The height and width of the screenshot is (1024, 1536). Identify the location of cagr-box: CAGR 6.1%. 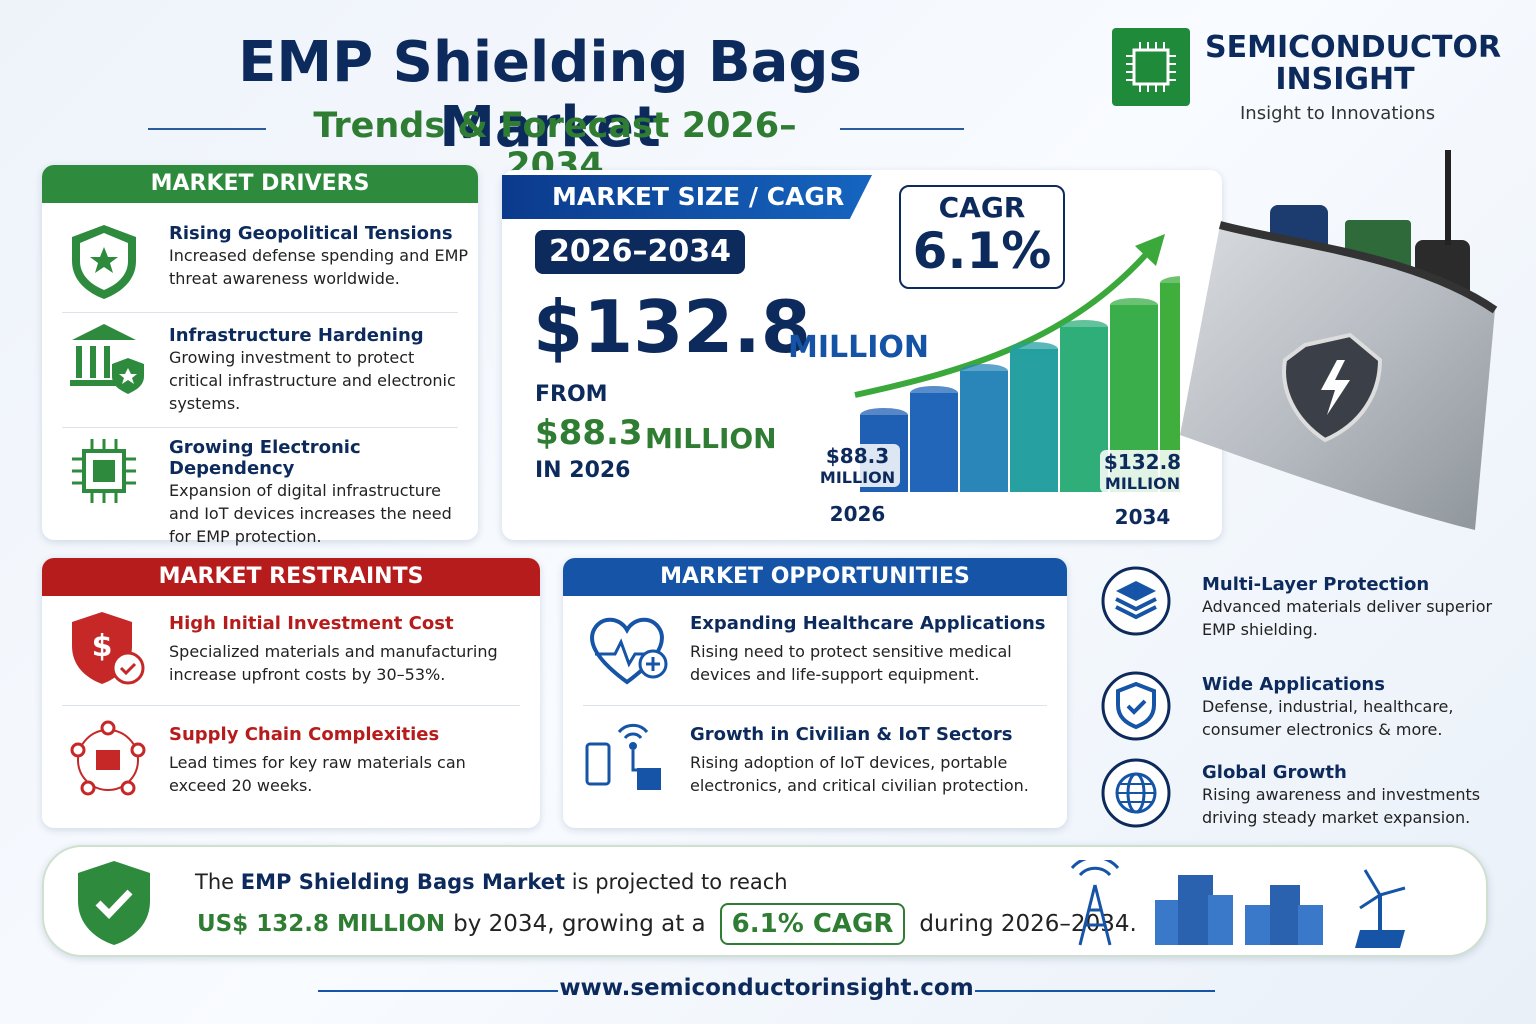
(982, 237).